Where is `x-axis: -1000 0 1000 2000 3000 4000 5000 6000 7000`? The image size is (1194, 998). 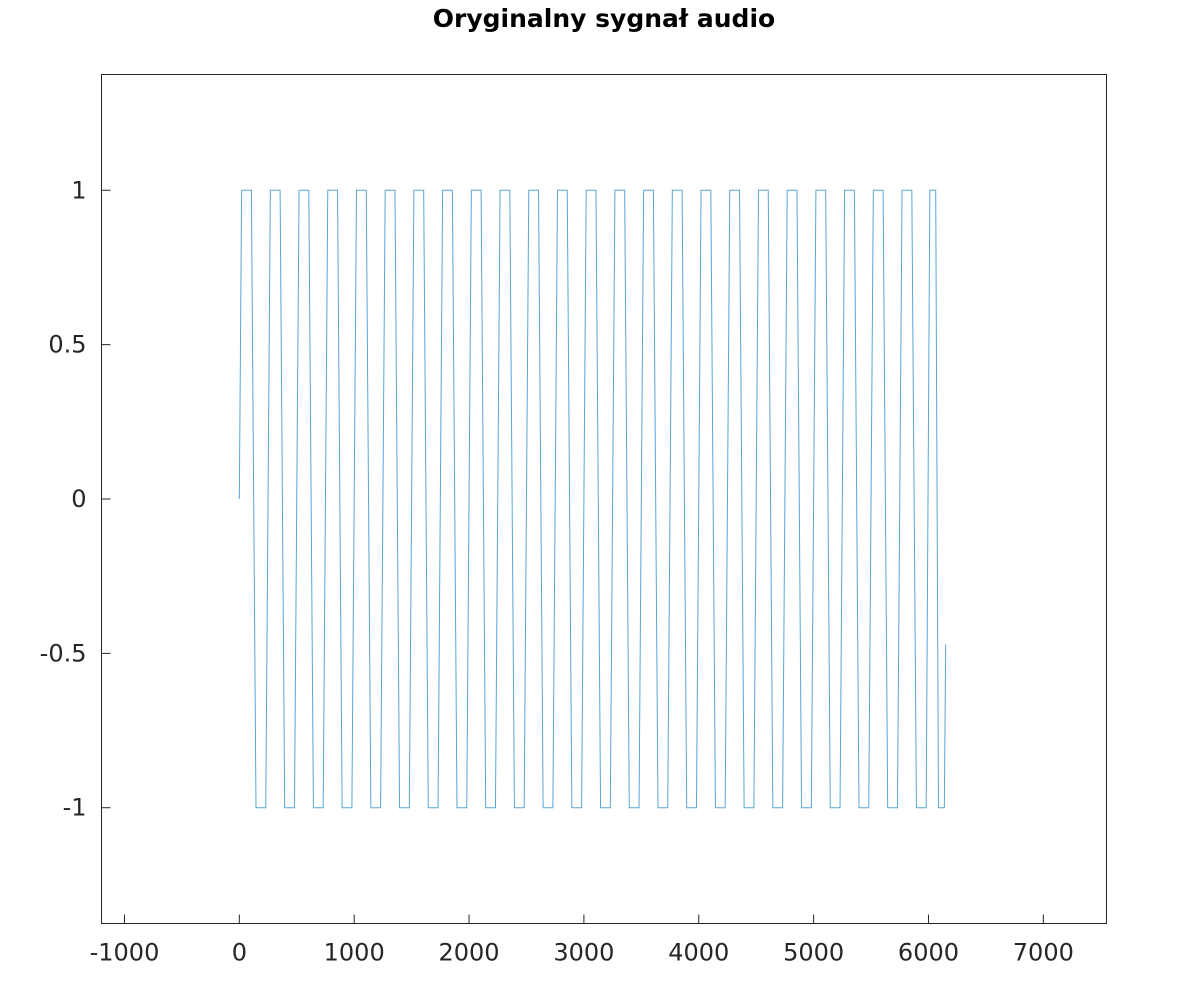
x-axis: -1000 0 1000 2000 3000 4000 5000 6000 7000 is located at coordinates (582, 940).